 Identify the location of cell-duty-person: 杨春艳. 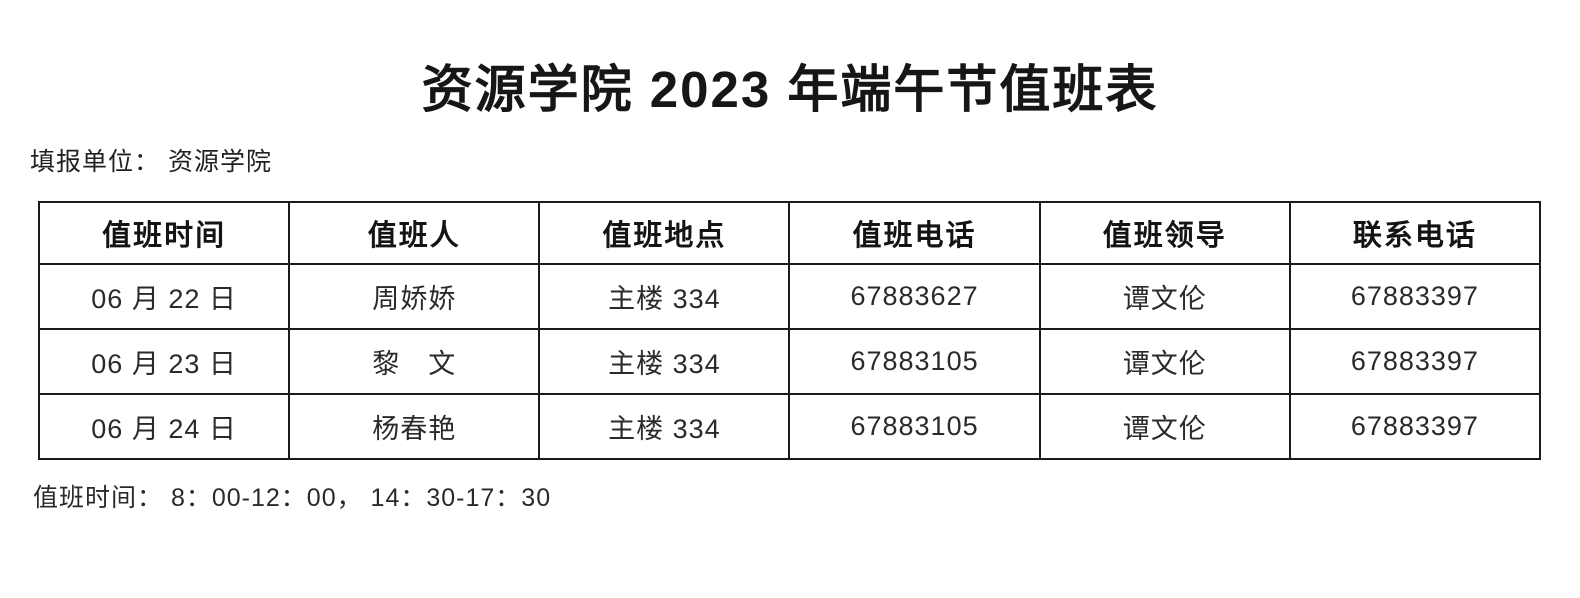
(414, 426).